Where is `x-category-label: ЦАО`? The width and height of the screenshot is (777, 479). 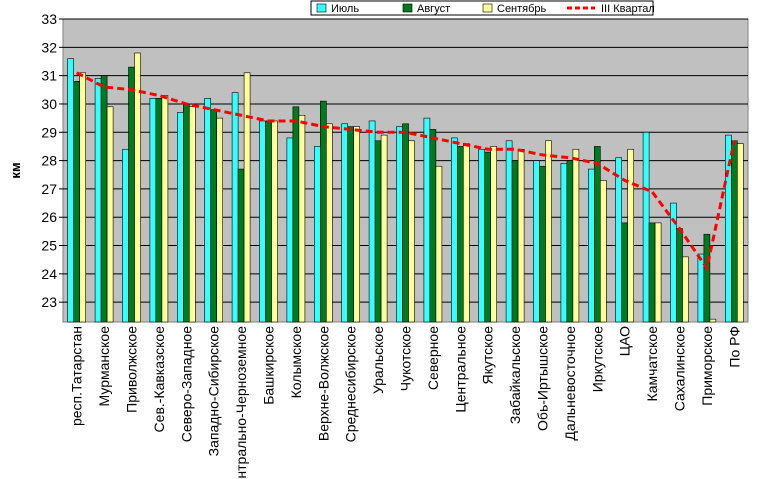
x-category-label: ЦАО is located at coordinates (625, 341).